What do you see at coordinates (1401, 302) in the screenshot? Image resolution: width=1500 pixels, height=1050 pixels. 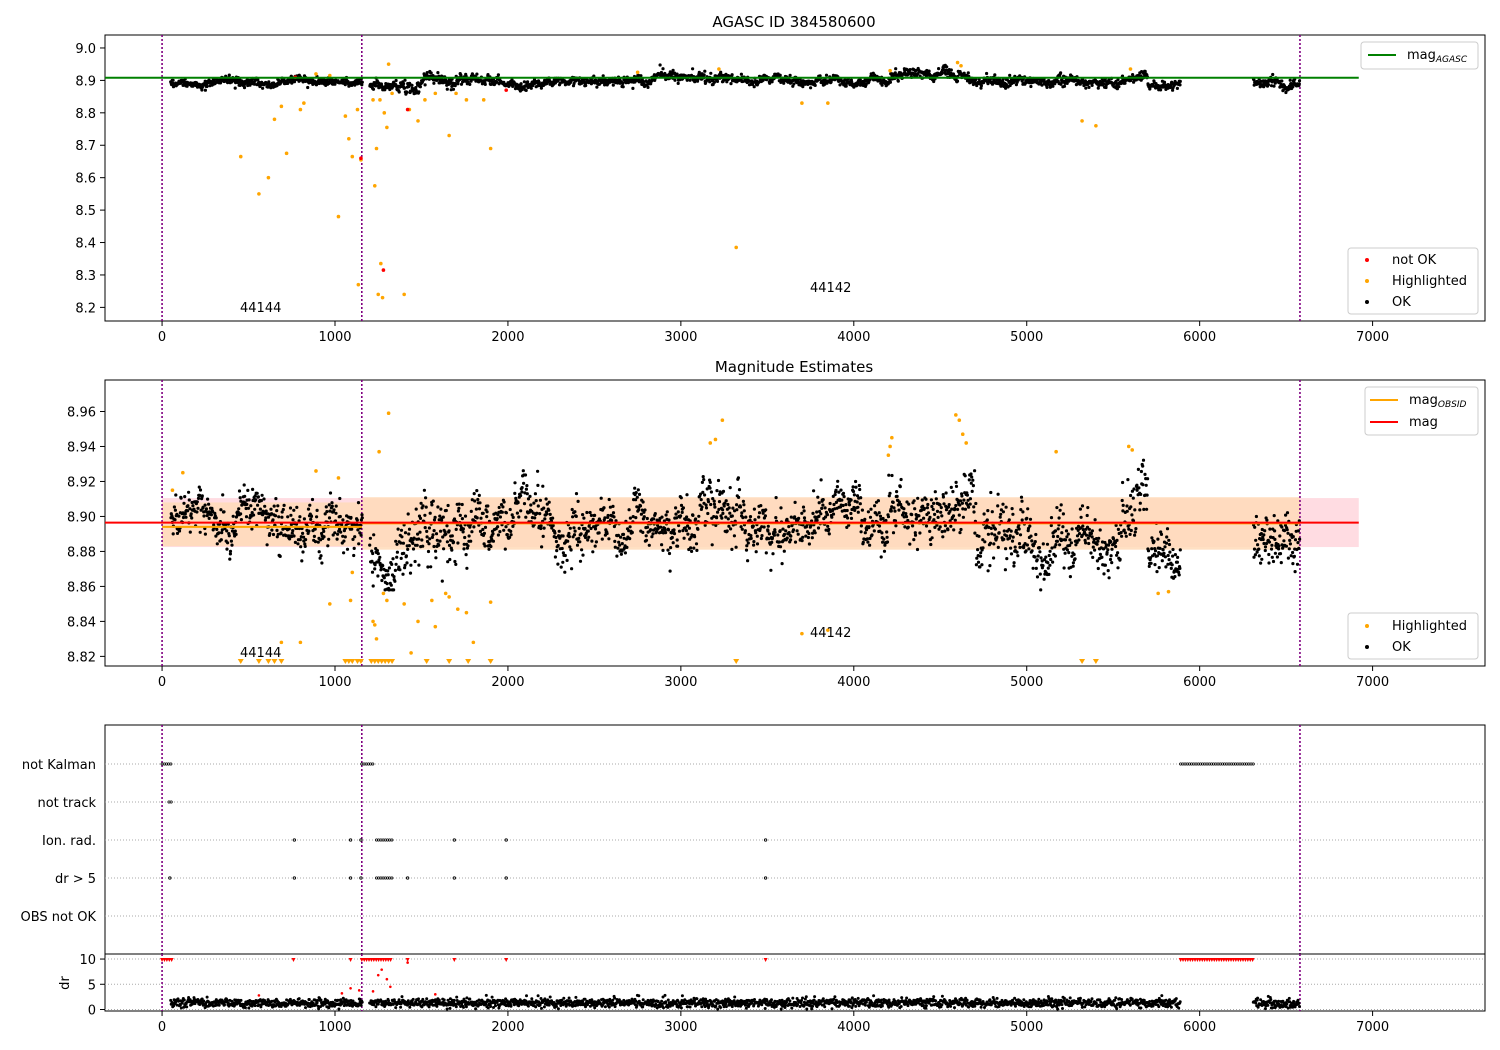 I see `legend-ok: OK` at bounding box center [1401, 302].